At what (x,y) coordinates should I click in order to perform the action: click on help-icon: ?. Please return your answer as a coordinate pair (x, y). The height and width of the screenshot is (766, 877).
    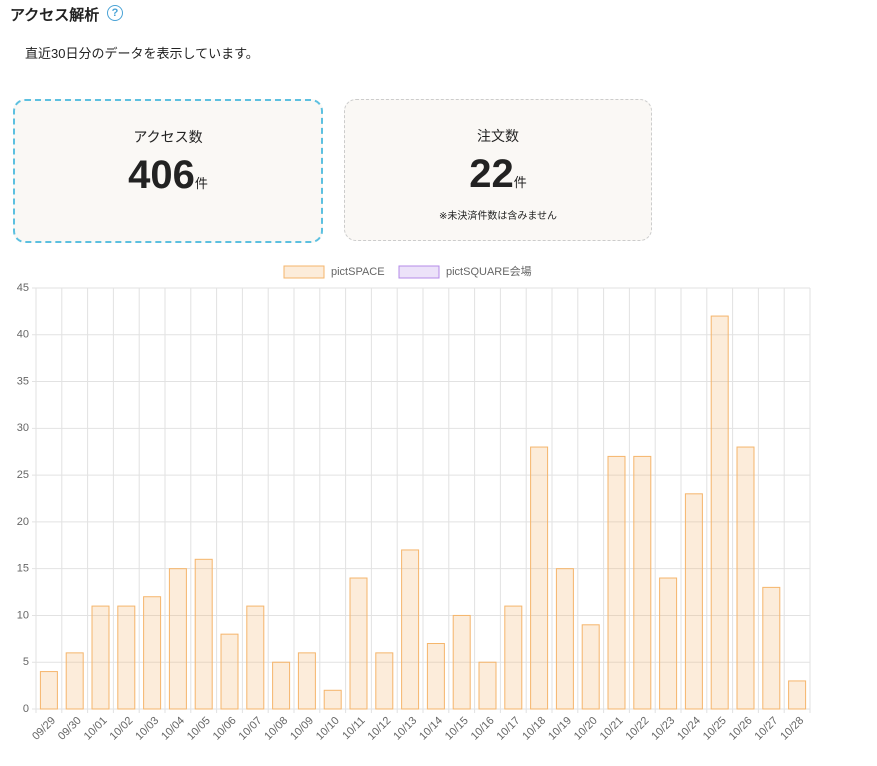
    Looking at the image, I should click on (115, 13).